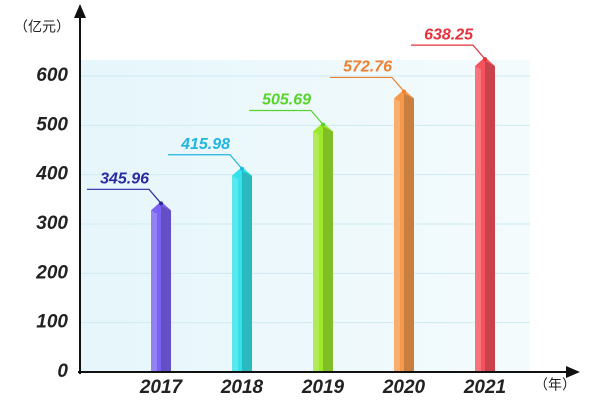 The image size is (600, 400). What do you see at coordinates (205, 144) in the screenshot?
I see `value-label: 415.98` at bounding box center [205, 144].